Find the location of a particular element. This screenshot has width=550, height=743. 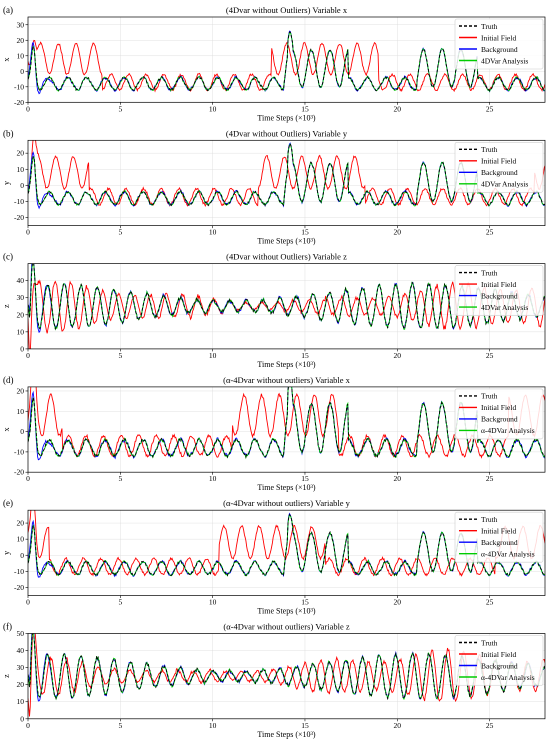

y-axis-label: x is located at coordinates (6, 60).